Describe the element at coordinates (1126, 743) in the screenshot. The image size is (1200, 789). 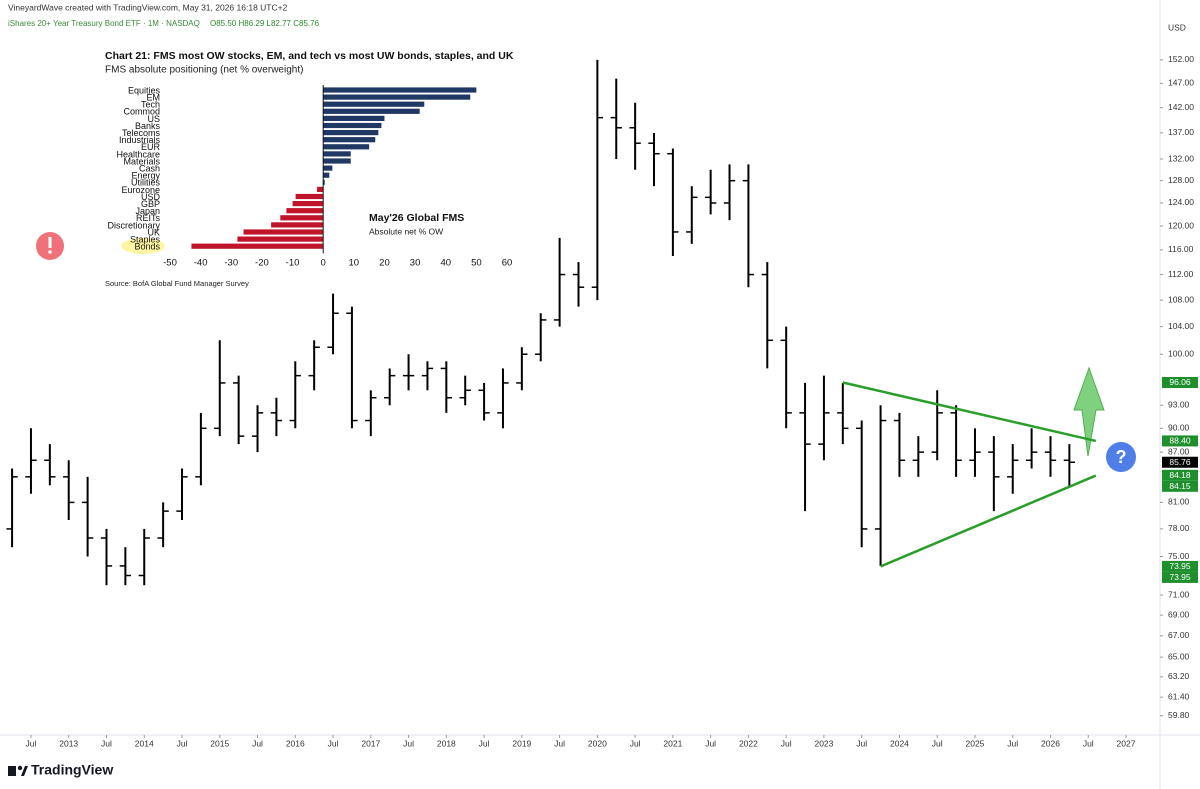
I see `x-tick-label: 2027` at that location.